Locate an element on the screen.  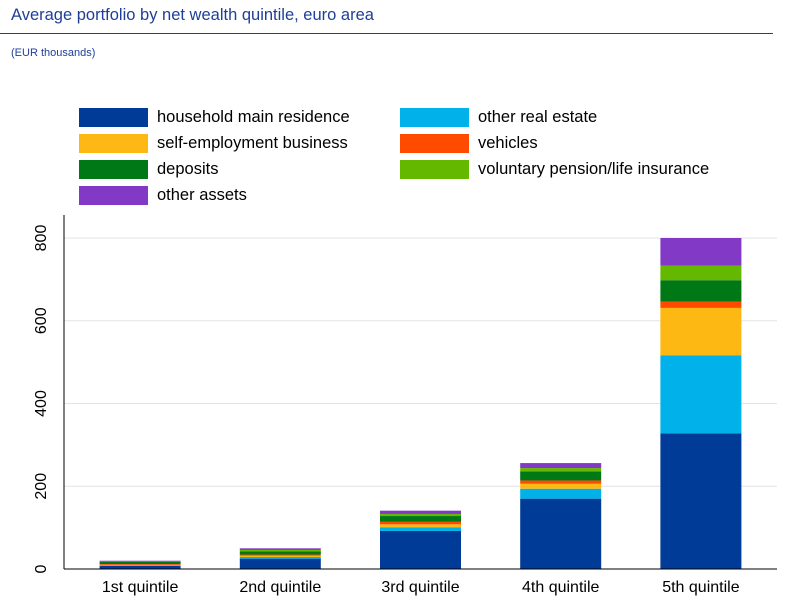
legend-item-household-main-residence: household main residence is located at coordinates (214, 117).